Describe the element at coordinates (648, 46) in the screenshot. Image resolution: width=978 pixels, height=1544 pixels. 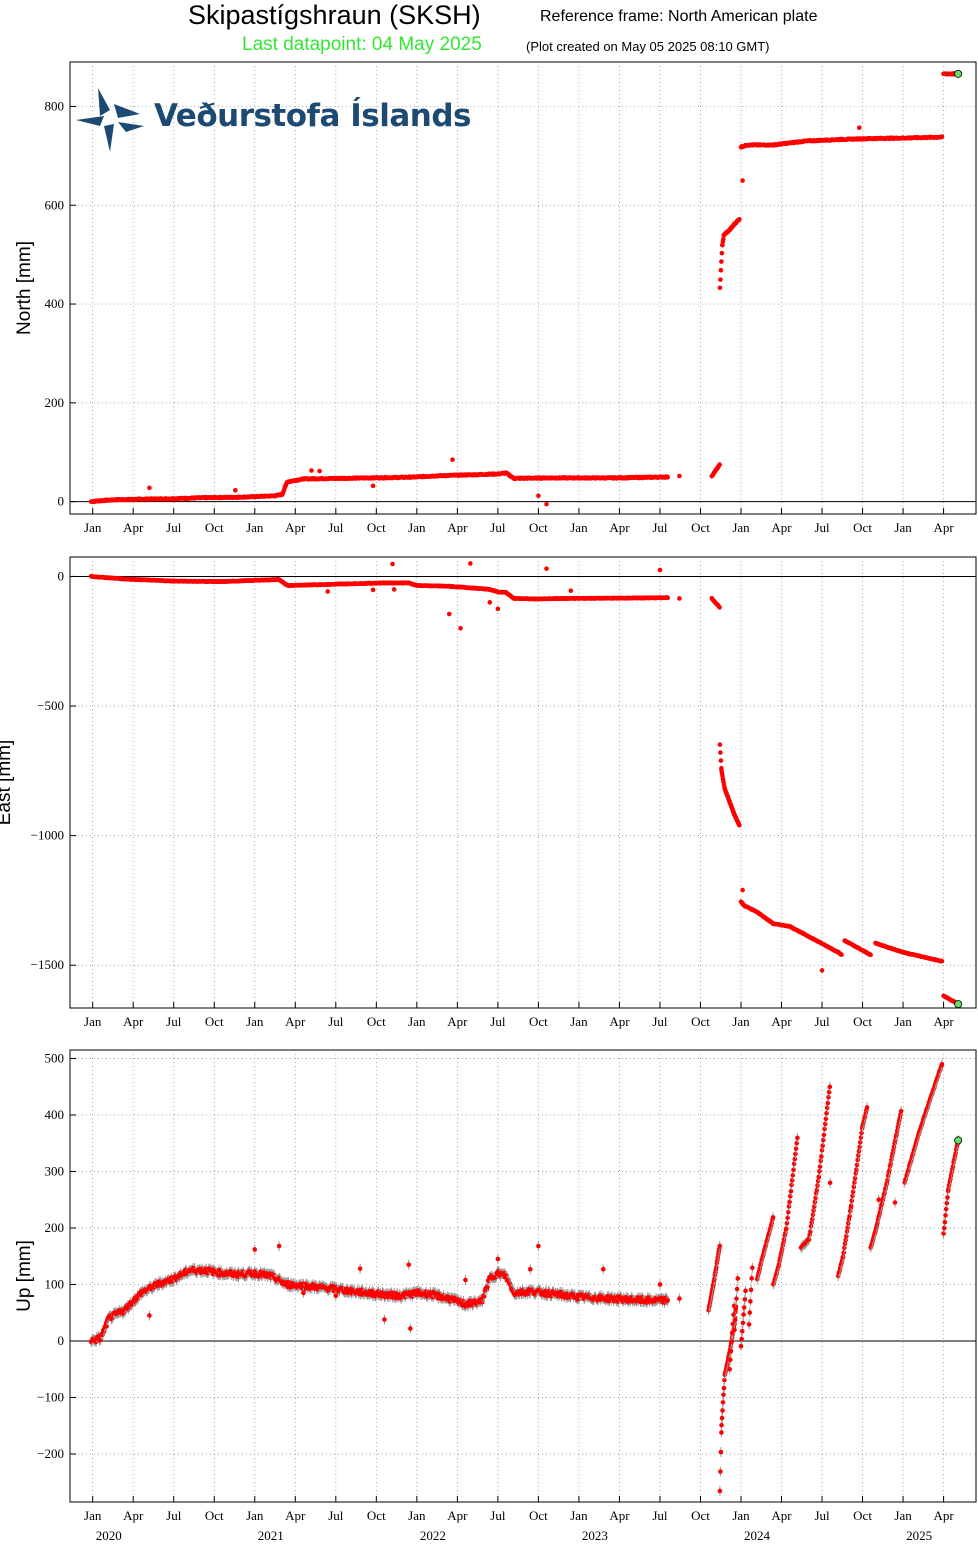
I see `plot-created-label: (Plot created on May 05 2025 08:10 GMT)` at that location.